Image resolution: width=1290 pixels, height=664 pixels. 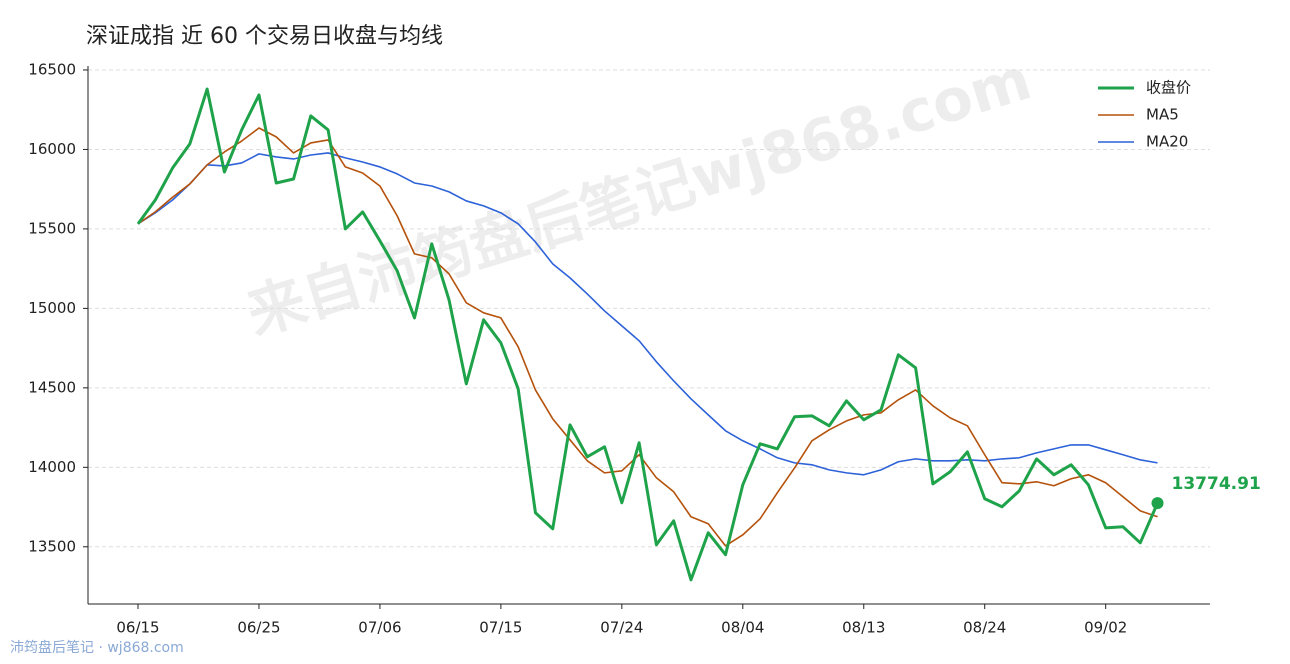 I want to click on y-tick-label: 16500, so click(x=52, y=69).